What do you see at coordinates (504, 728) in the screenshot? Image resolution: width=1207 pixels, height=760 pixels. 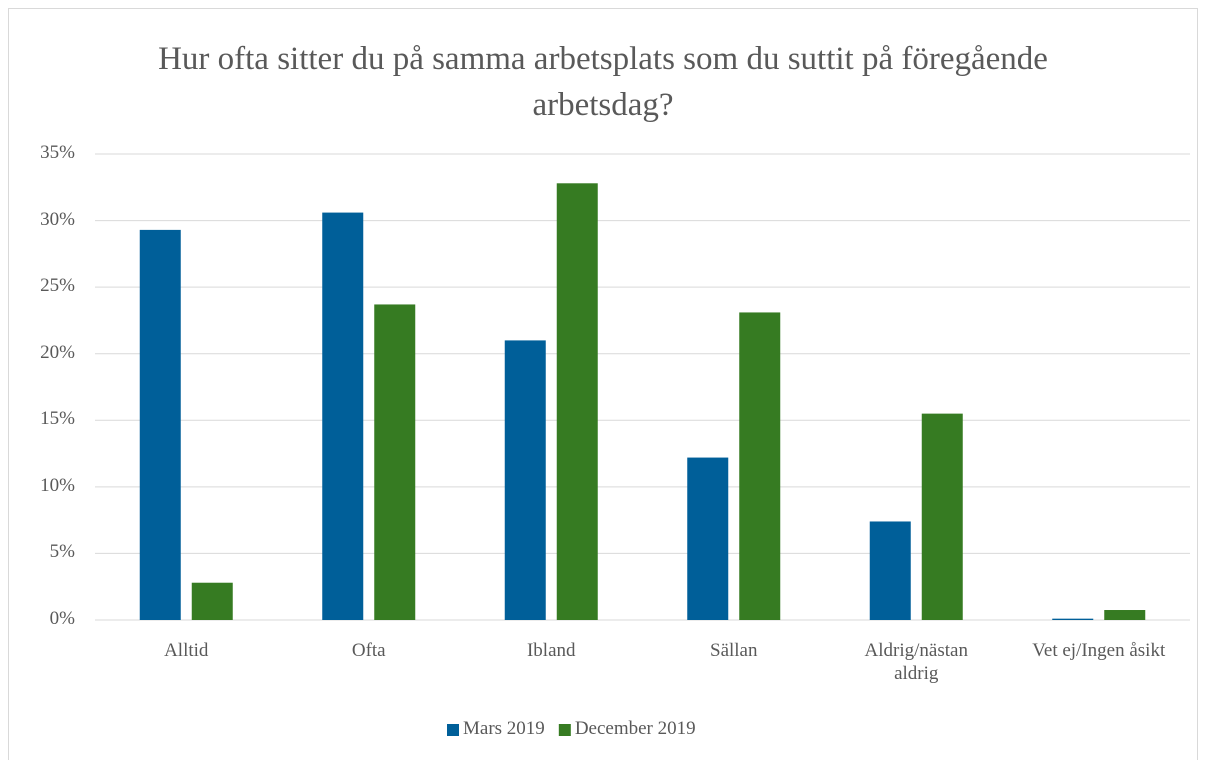 I see `legend-label: Mars 2019` at bounding box center [504, 728].